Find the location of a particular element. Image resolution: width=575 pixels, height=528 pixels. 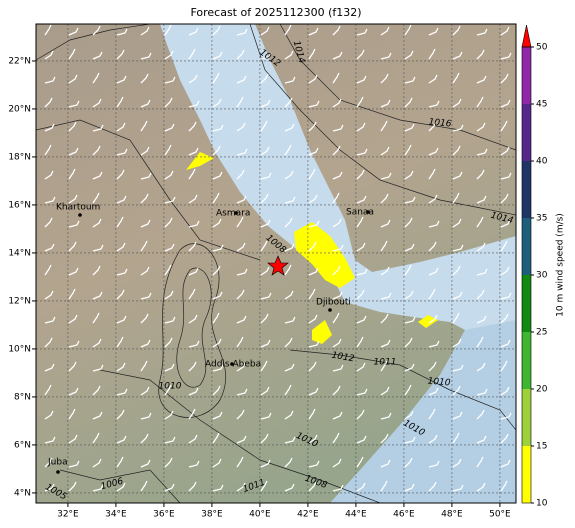

y-tick-label: 14°N is located at coordinates (19, 253).